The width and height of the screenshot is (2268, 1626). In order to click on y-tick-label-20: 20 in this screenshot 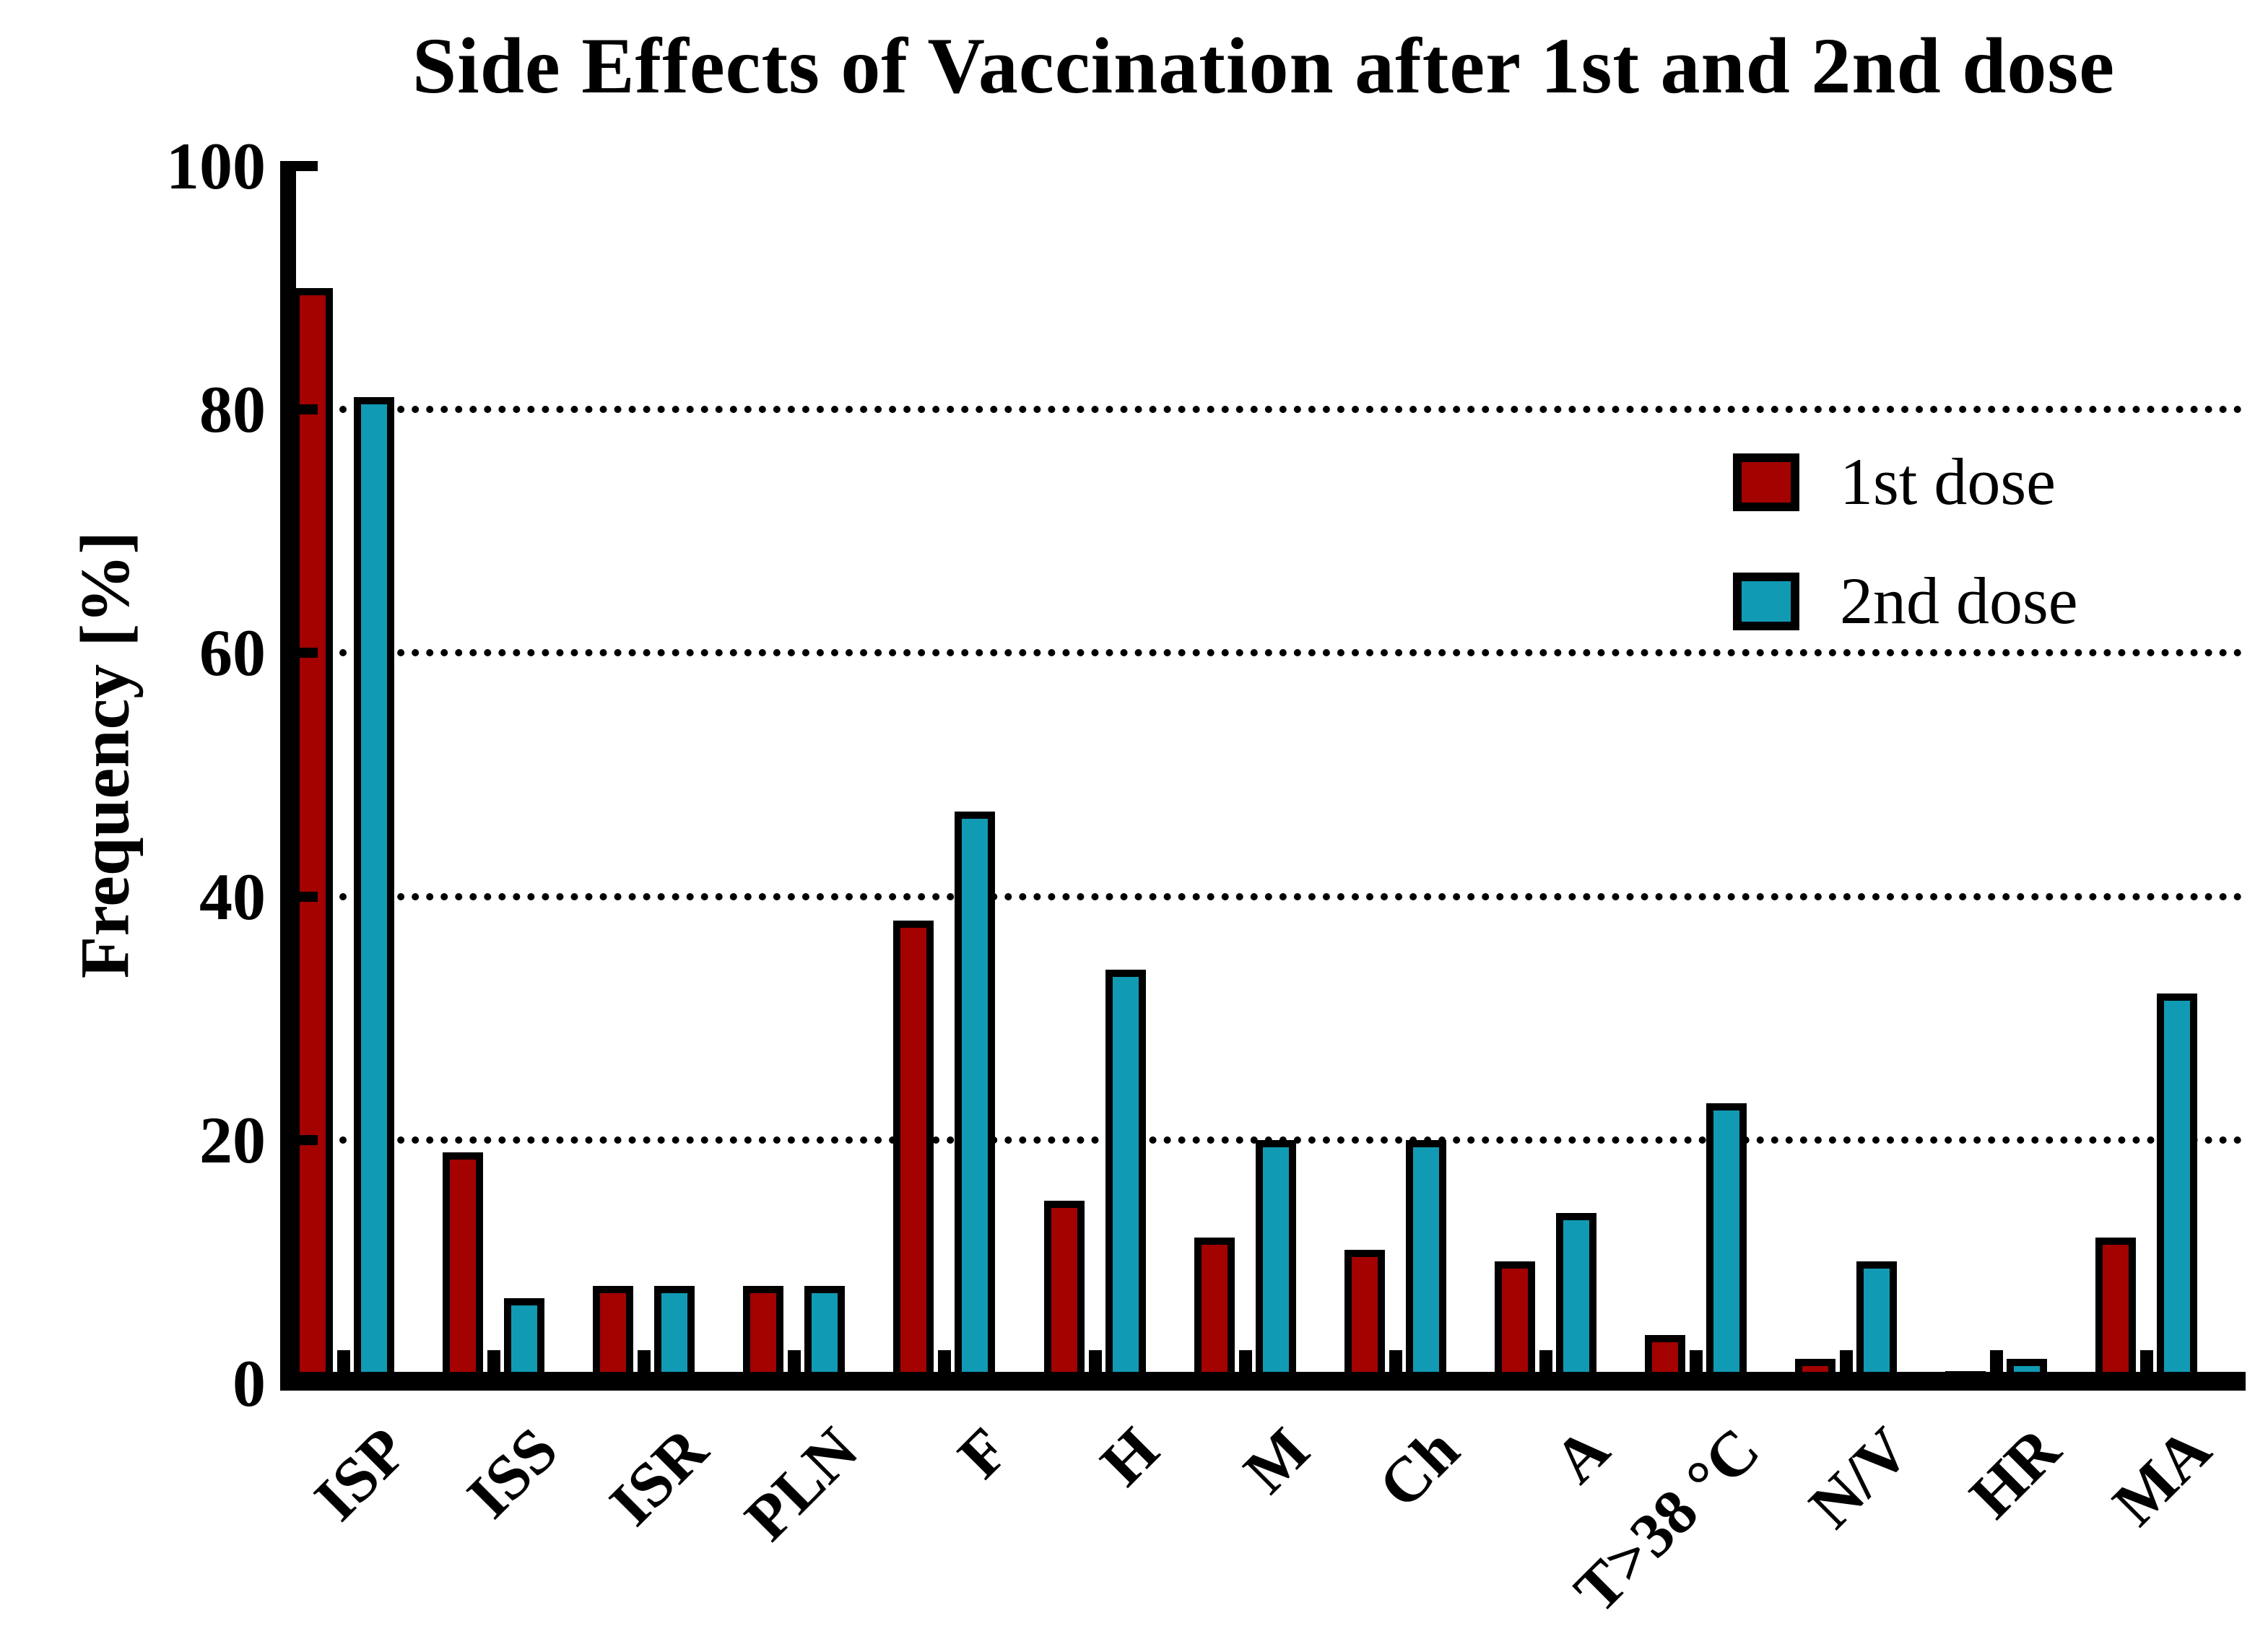, I will do `click(232, 1140)`.